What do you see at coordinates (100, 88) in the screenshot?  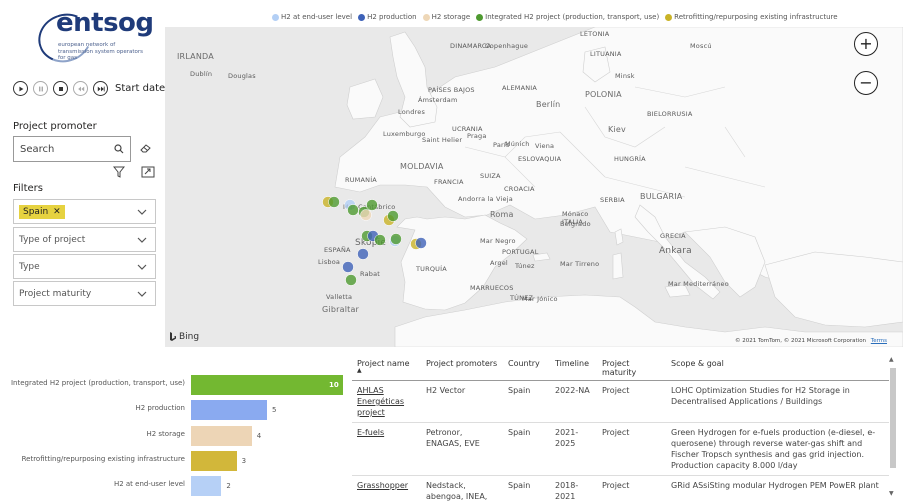 I see `next-button` at bounding box center [100, 88].